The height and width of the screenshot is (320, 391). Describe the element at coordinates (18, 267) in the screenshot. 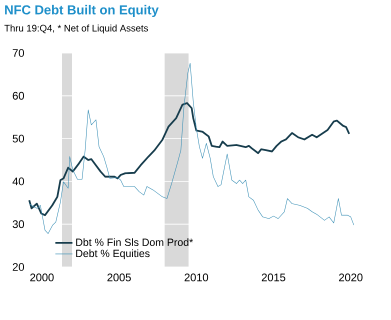

I see `y-tick-label: 20` at that location.